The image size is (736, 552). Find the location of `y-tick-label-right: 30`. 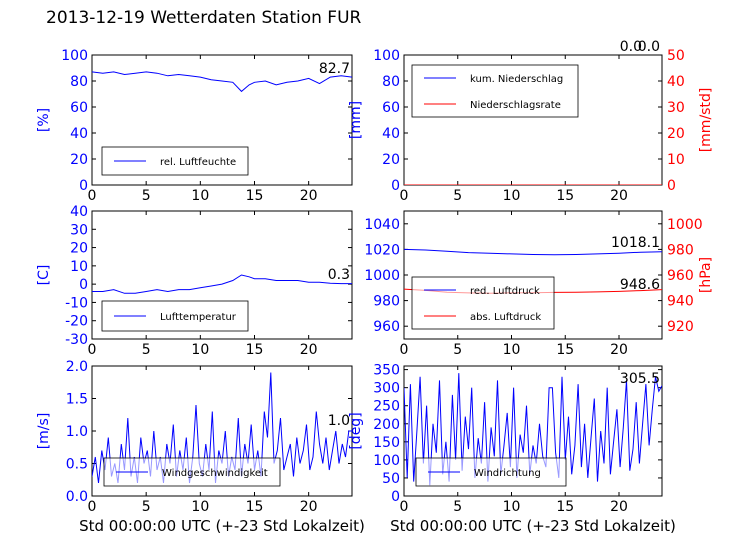

y-tick-label-right: 30 is located at coordinates (676, 108).